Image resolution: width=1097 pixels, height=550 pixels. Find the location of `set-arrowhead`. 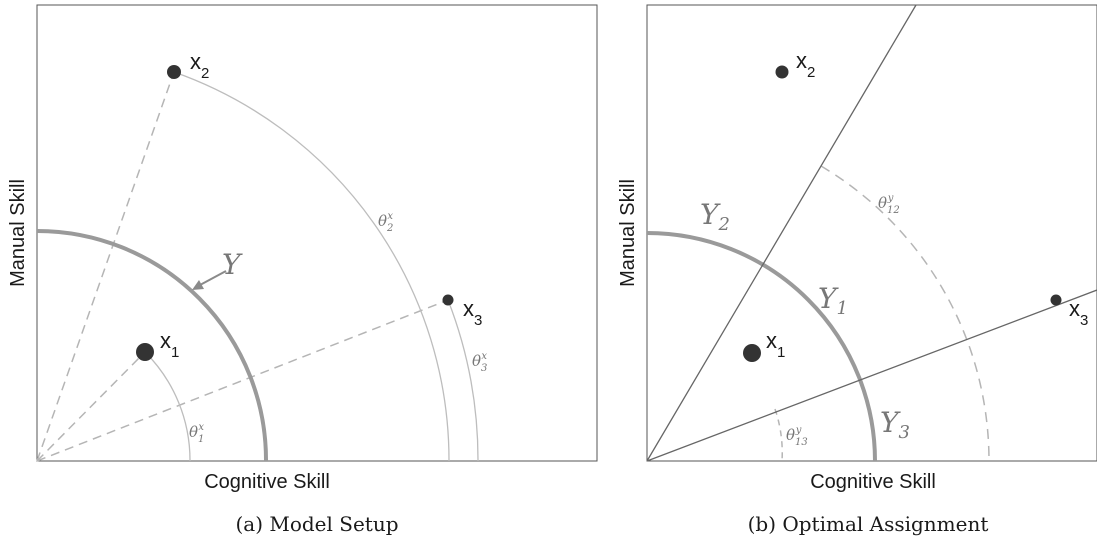

set-arrowhead is located at coordinates (198, 285).